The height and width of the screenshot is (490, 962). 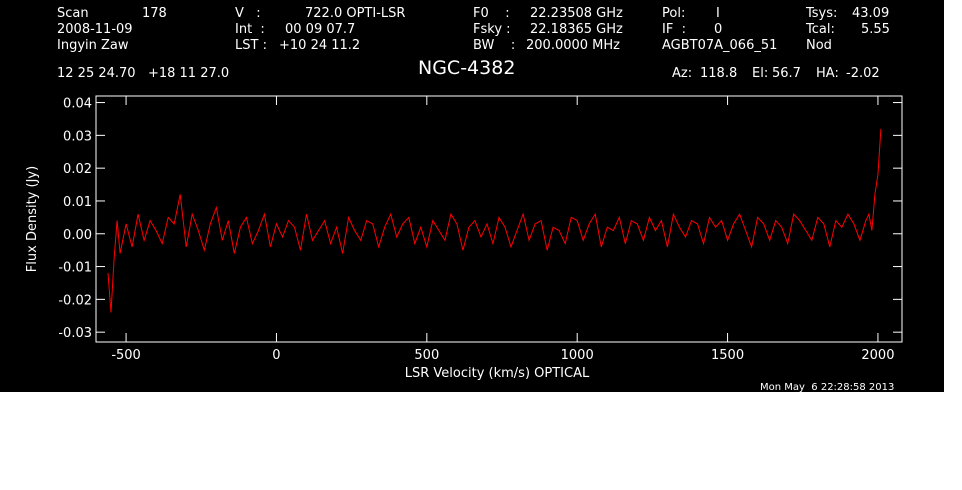 What do you see at coordinates (822, 13) in the screenshot?
I see `tsys-label: Tsys:` at bounding box center [822, 13].